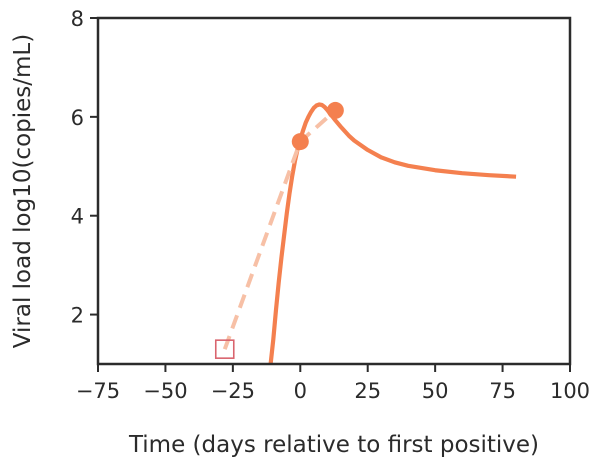  I want to click on x-tick-label: −25, so click(233, 391).